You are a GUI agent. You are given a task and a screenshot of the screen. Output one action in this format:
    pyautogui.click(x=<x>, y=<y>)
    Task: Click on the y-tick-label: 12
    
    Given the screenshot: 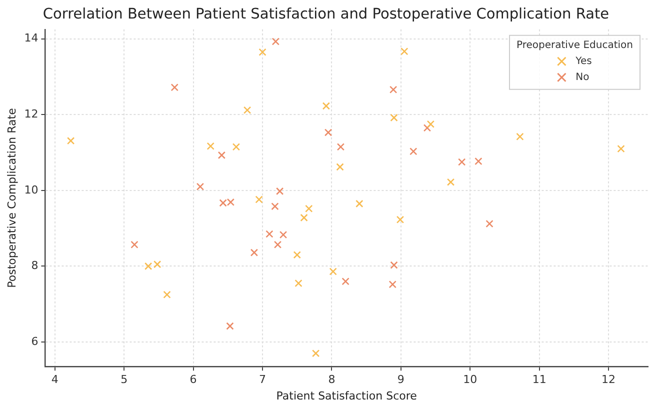 What is the action you would take?
    pyautogui.click(x=31, y=114)
    